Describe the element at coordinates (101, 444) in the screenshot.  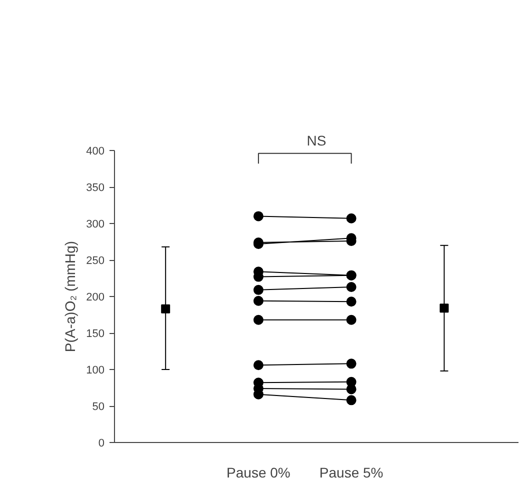
I see `y-tick-label: 0` at that location.